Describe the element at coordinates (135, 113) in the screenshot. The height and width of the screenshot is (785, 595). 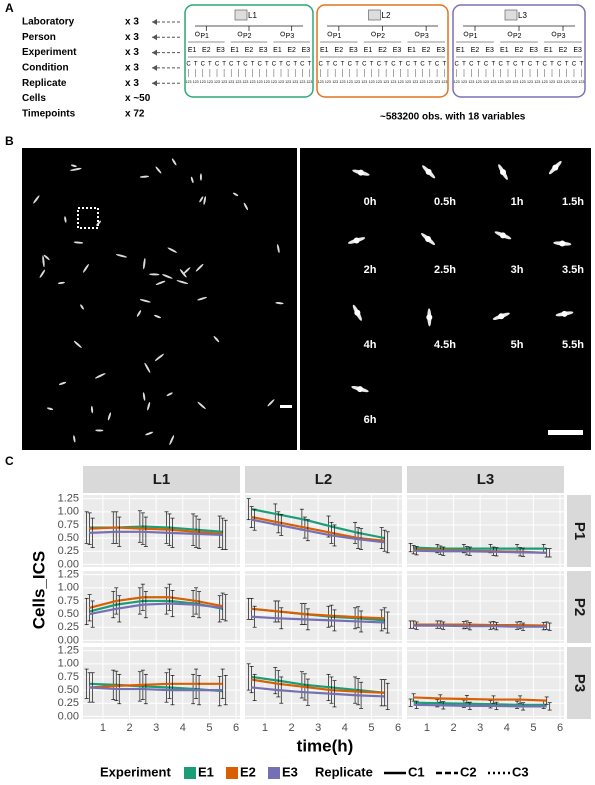
I see `level-count: x 72` at that location.